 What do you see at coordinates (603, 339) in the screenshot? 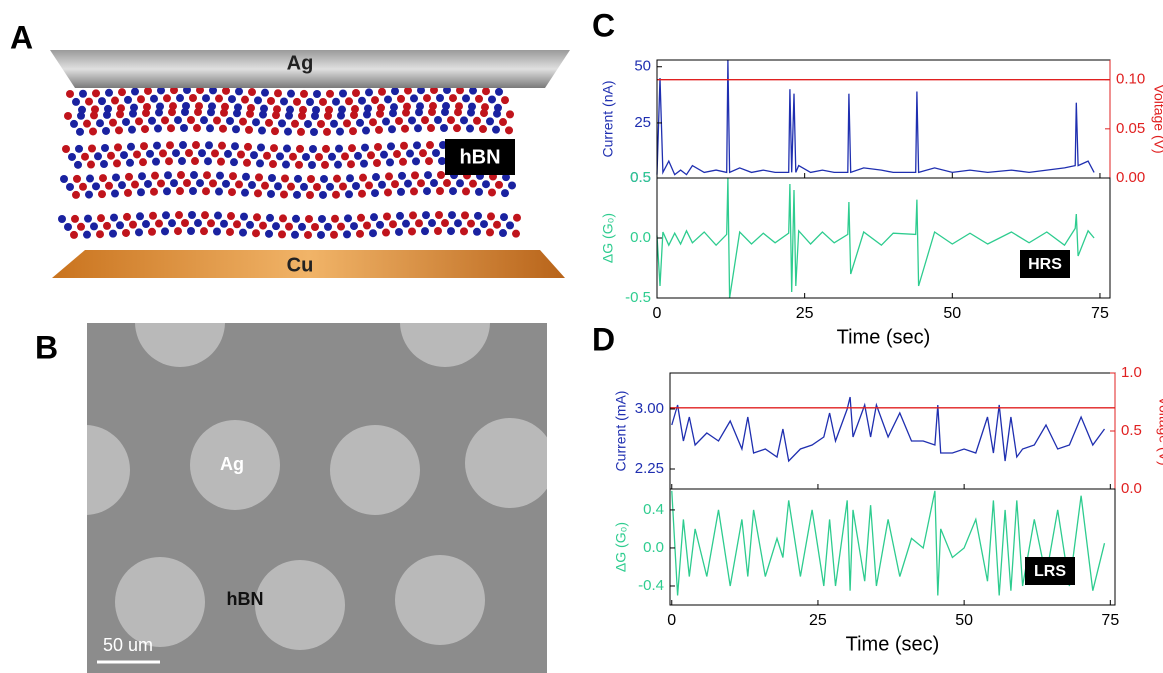
I see `panel-label: D` at bounding box center [603, 339].